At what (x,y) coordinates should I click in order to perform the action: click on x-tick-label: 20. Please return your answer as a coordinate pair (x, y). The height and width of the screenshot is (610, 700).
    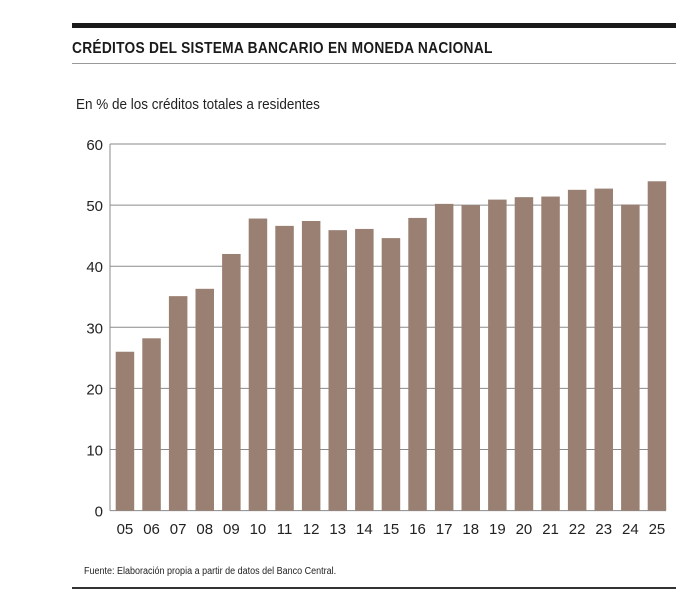
    Looking at the image, I should click on (524, 529).